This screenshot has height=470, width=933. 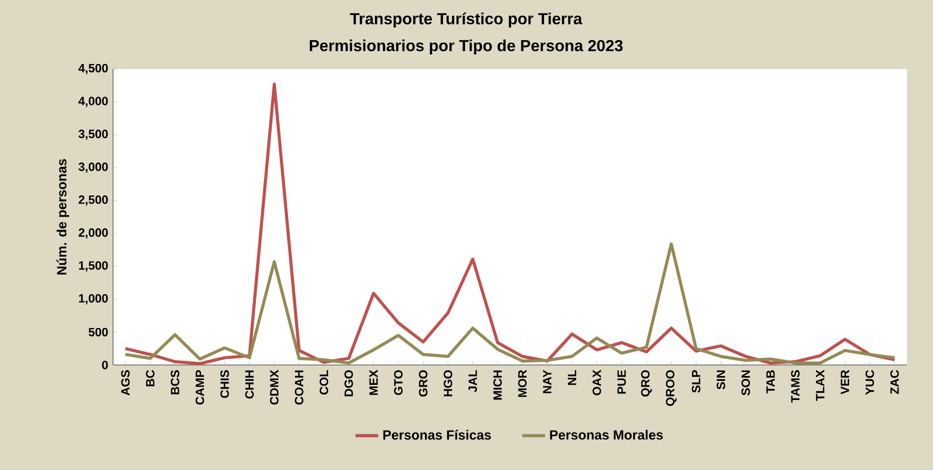 I want to click on x-tick-label: CAMP, so click(x=200, y=387).